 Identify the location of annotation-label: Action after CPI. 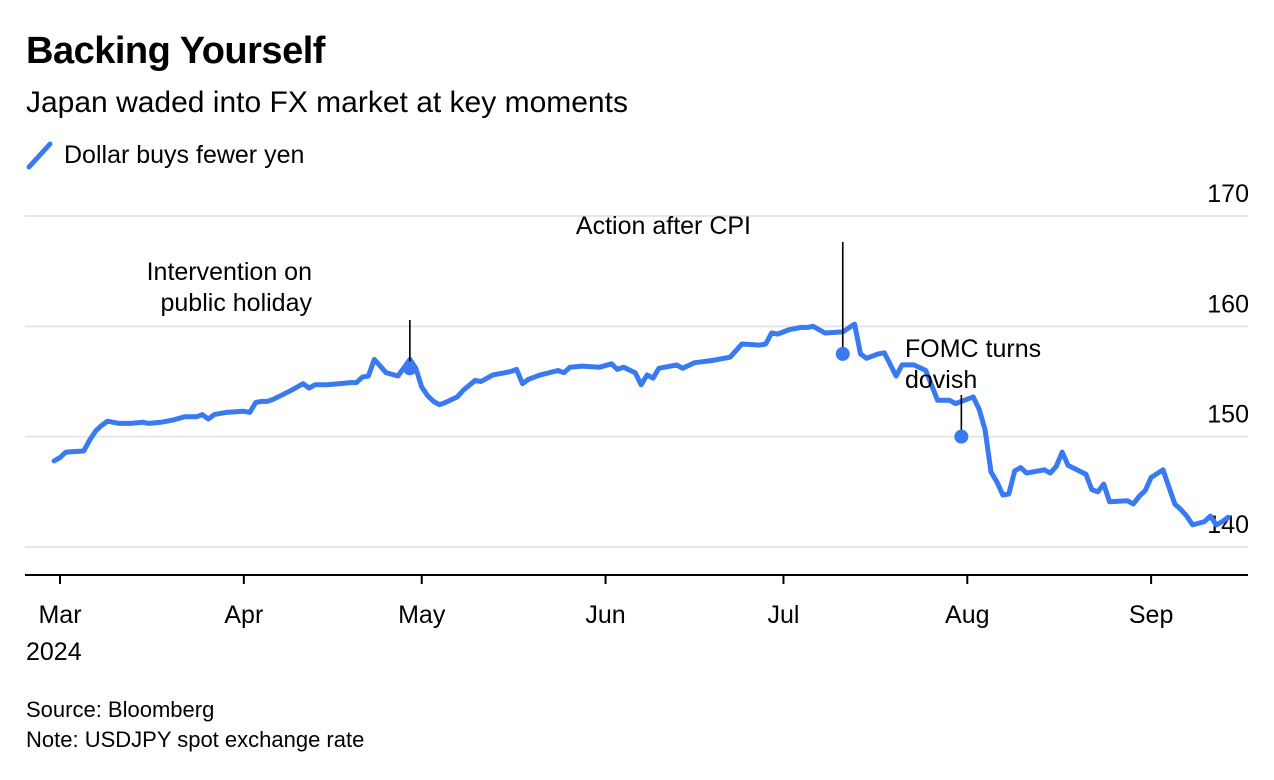
(663, 226).